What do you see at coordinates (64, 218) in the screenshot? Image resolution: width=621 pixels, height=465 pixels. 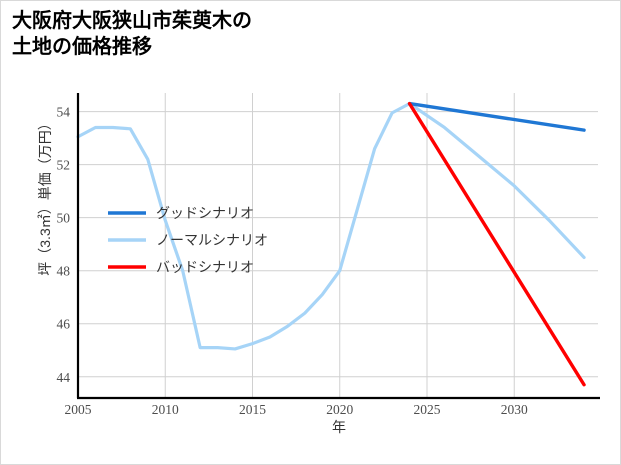 I see `y-tick-label: 50` at bounding box center [64, 218].